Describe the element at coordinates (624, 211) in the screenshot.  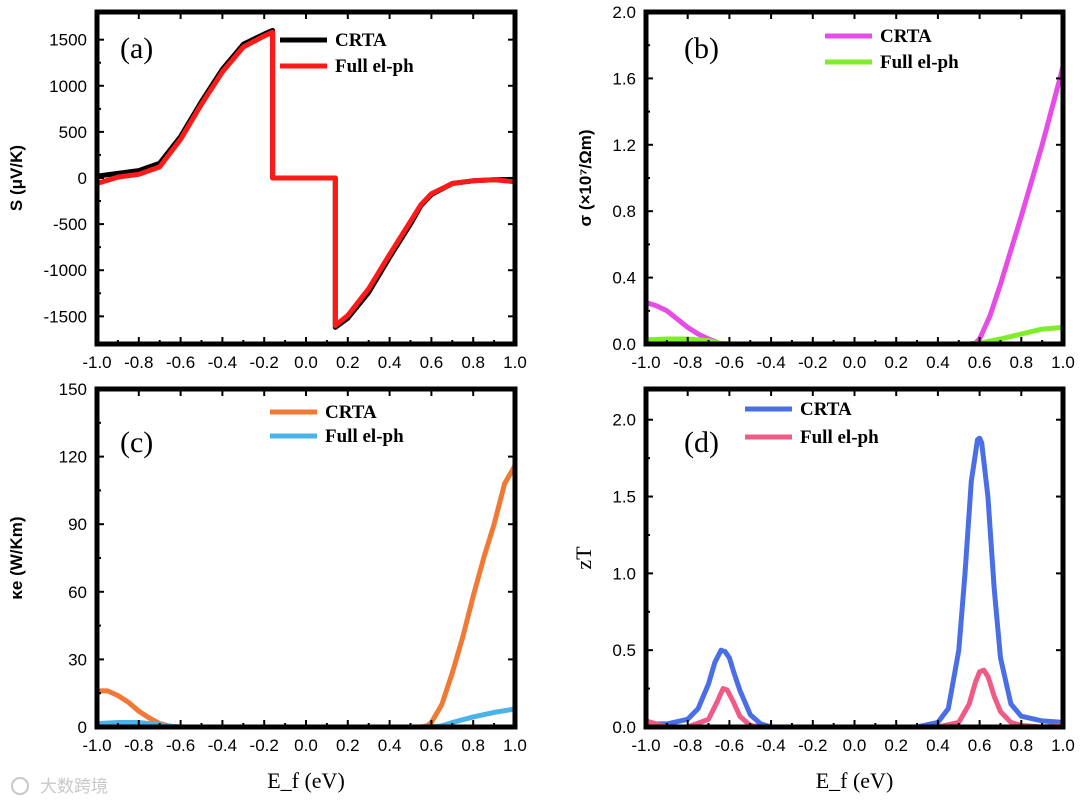
I see `y-tick-label: 0.8` at that location.